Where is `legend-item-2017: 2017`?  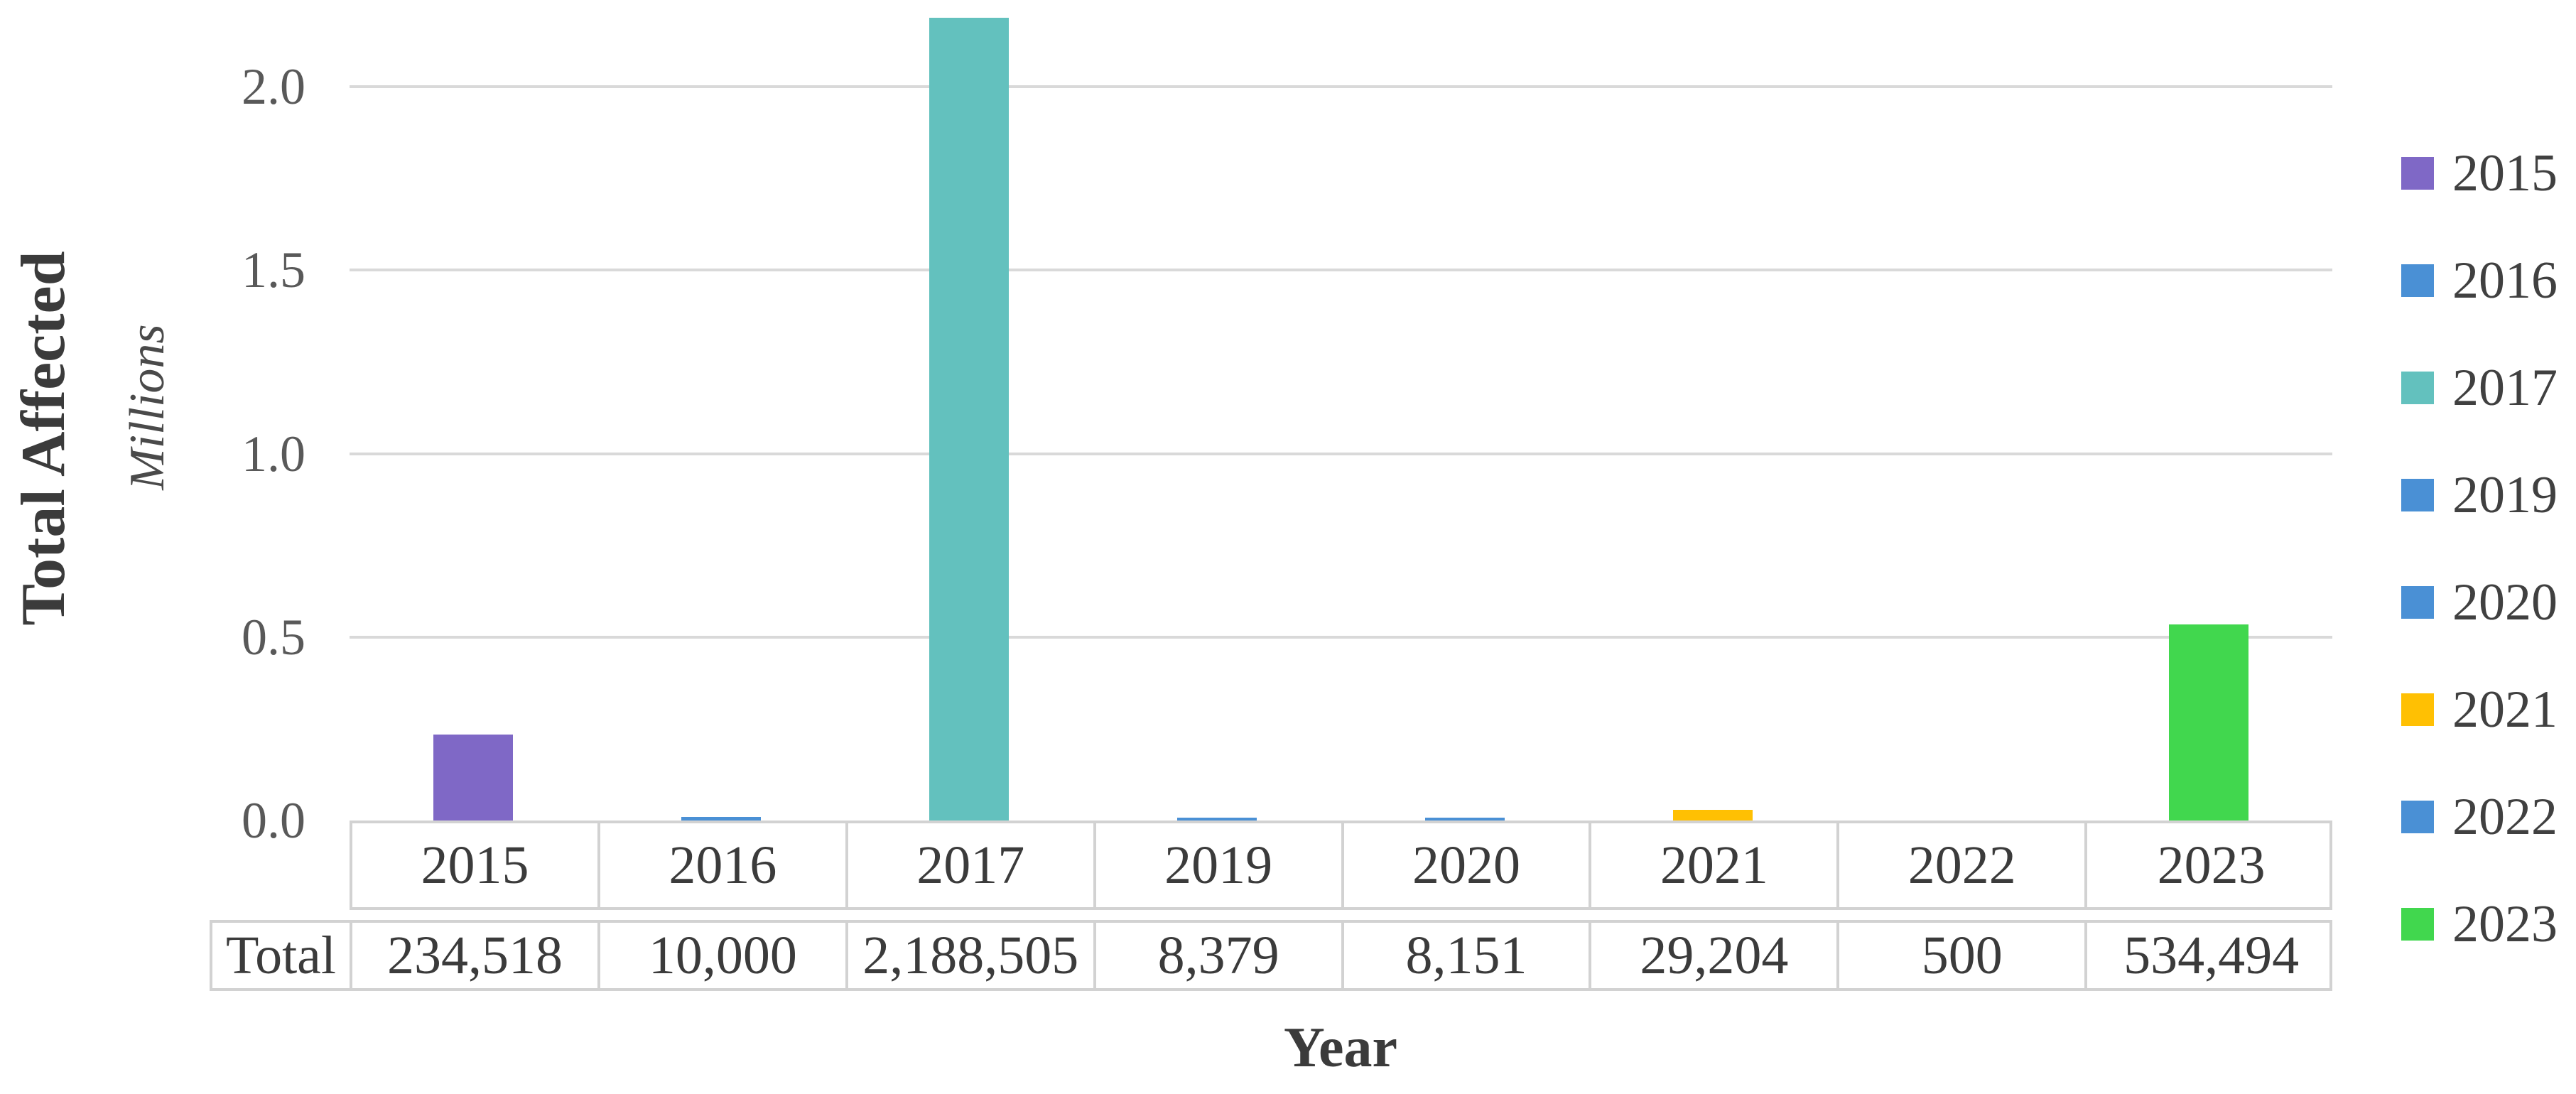 legend-item-2017: 2017 is located at coordinates (2479, 388).